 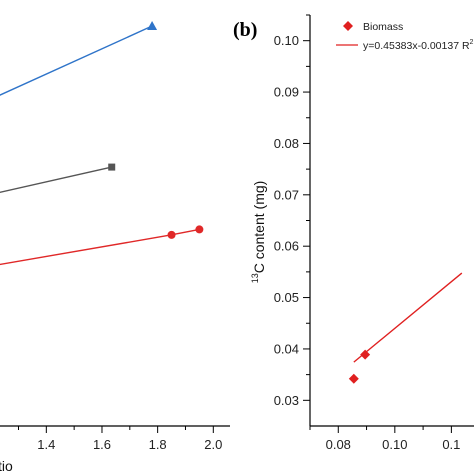 I want to click on panel-b-x-ticks: 0.08 0.10 0.1, so click(x=384, y=439).